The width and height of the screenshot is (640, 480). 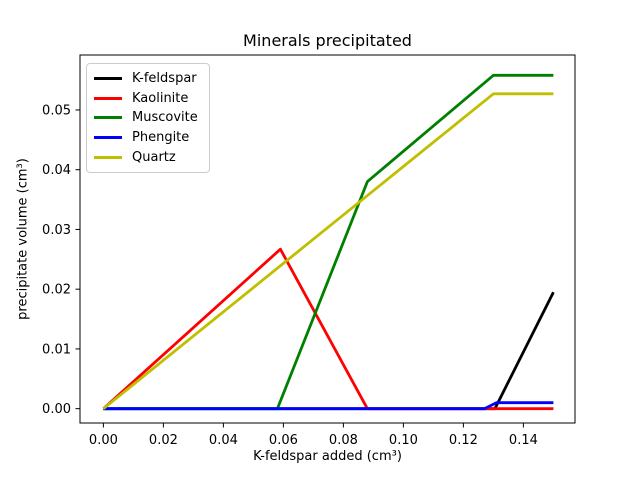 I want to click on legend-label: Muscovite, so click(x=165, y=118).